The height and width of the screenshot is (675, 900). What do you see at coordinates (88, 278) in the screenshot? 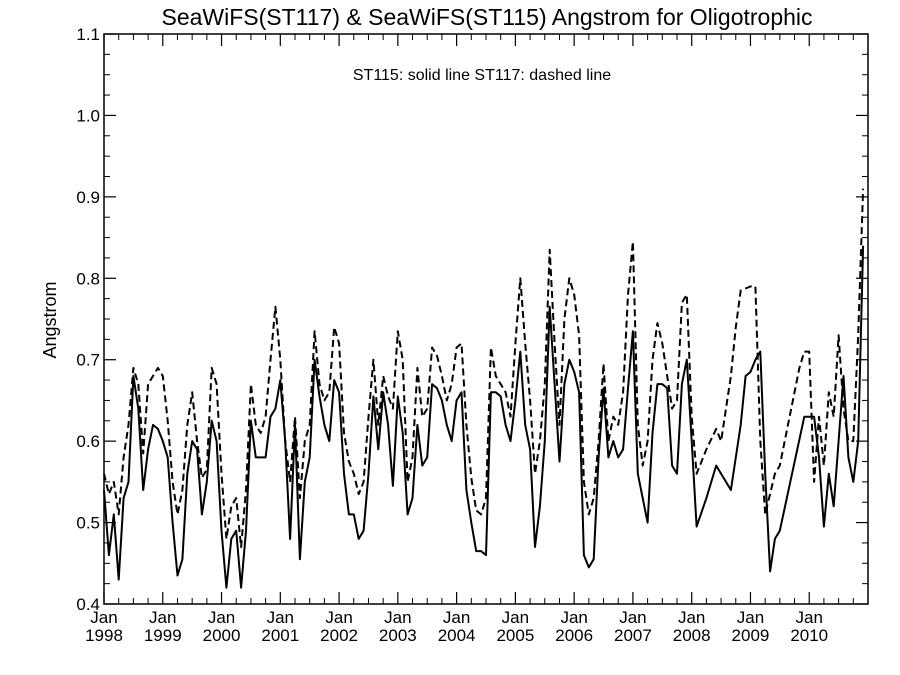
I see `y-tick-label: 0.8` at bounding box center [88, 278].